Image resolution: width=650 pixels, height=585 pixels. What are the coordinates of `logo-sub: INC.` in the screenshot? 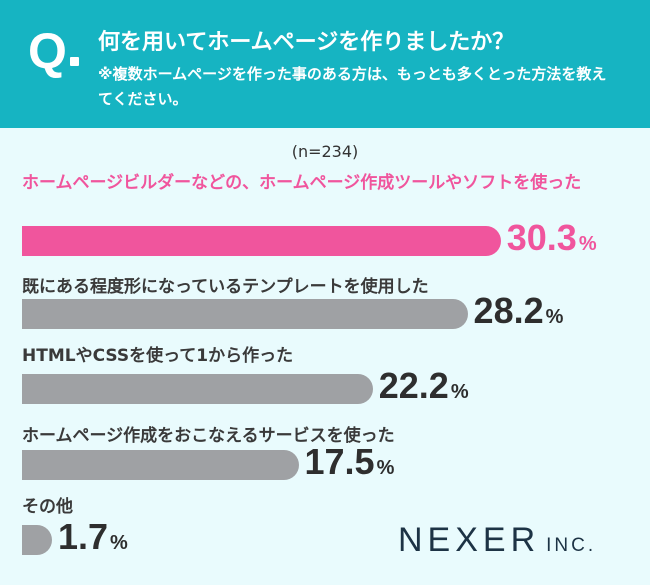 It's located at (571, 545).